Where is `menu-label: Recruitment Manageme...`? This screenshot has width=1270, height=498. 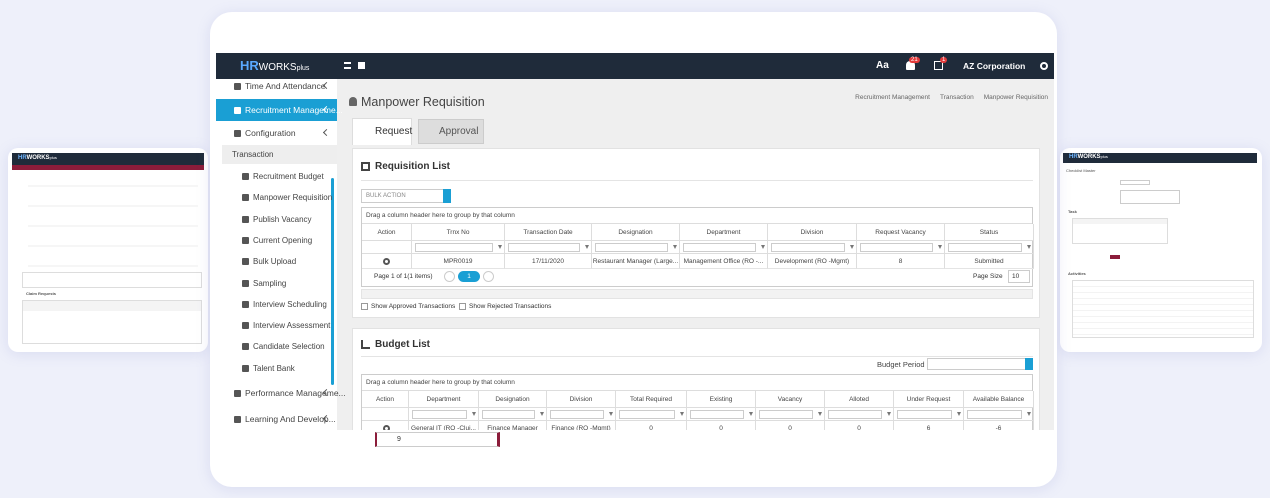 menu-label: Recruitment Manageme... is located at coordinates (294, 110).